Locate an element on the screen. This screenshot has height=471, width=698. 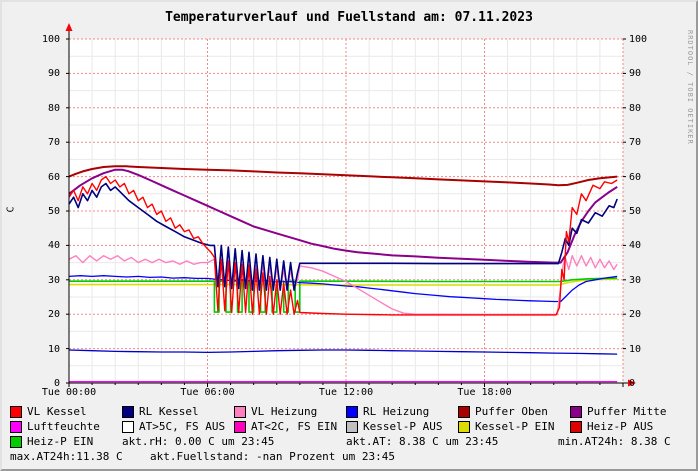
legend-item: Heiz-P AUS is located at coordinates (626, 426).